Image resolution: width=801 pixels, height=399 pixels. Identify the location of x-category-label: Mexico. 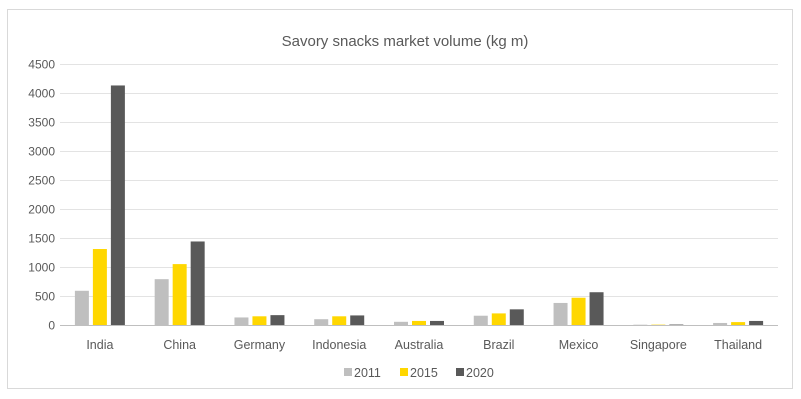
(579, 345).